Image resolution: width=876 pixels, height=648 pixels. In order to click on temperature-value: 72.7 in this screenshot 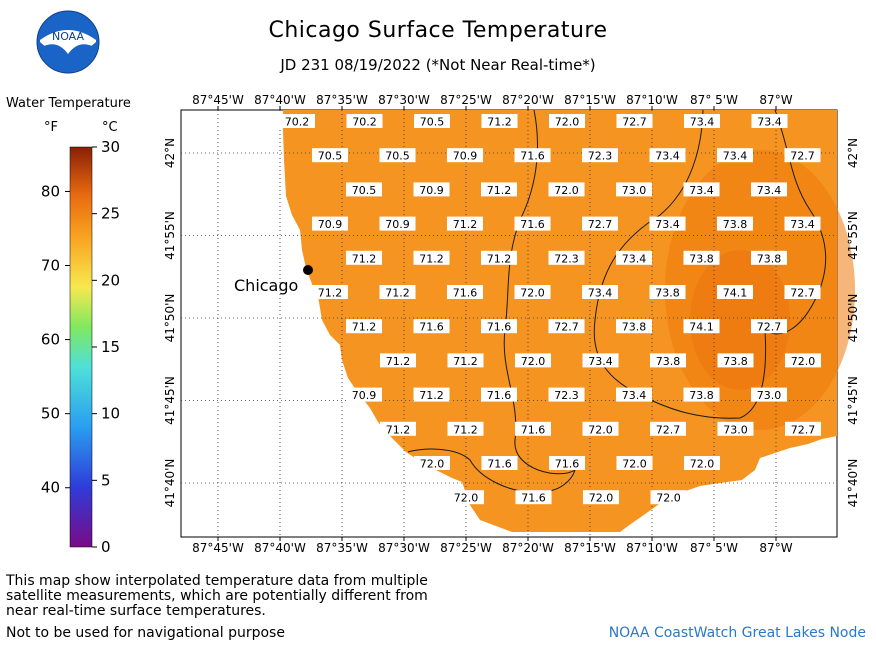, I will do `click(600, 224)`.